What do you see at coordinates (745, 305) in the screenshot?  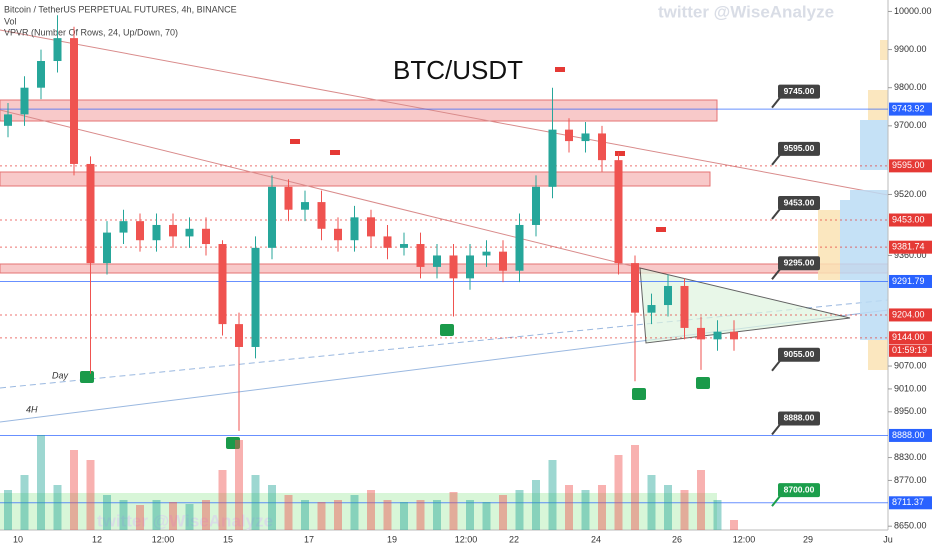 I see `triangle` at bounding box center [745, 305].